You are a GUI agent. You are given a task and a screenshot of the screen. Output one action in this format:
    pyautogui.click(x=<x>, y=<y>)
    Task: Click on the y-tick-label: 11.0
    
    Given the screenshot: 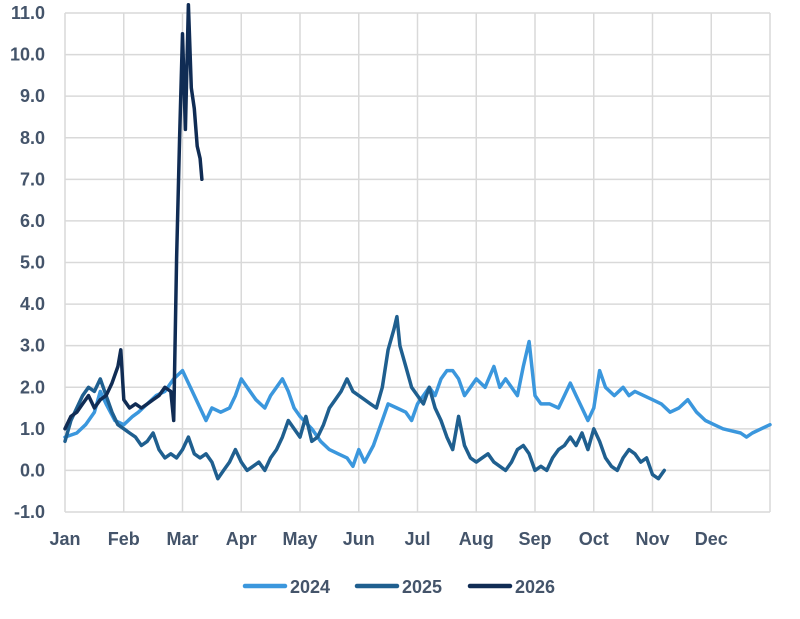 What is the action you would take?
    pyautogui.click(x=28, y=13)
    